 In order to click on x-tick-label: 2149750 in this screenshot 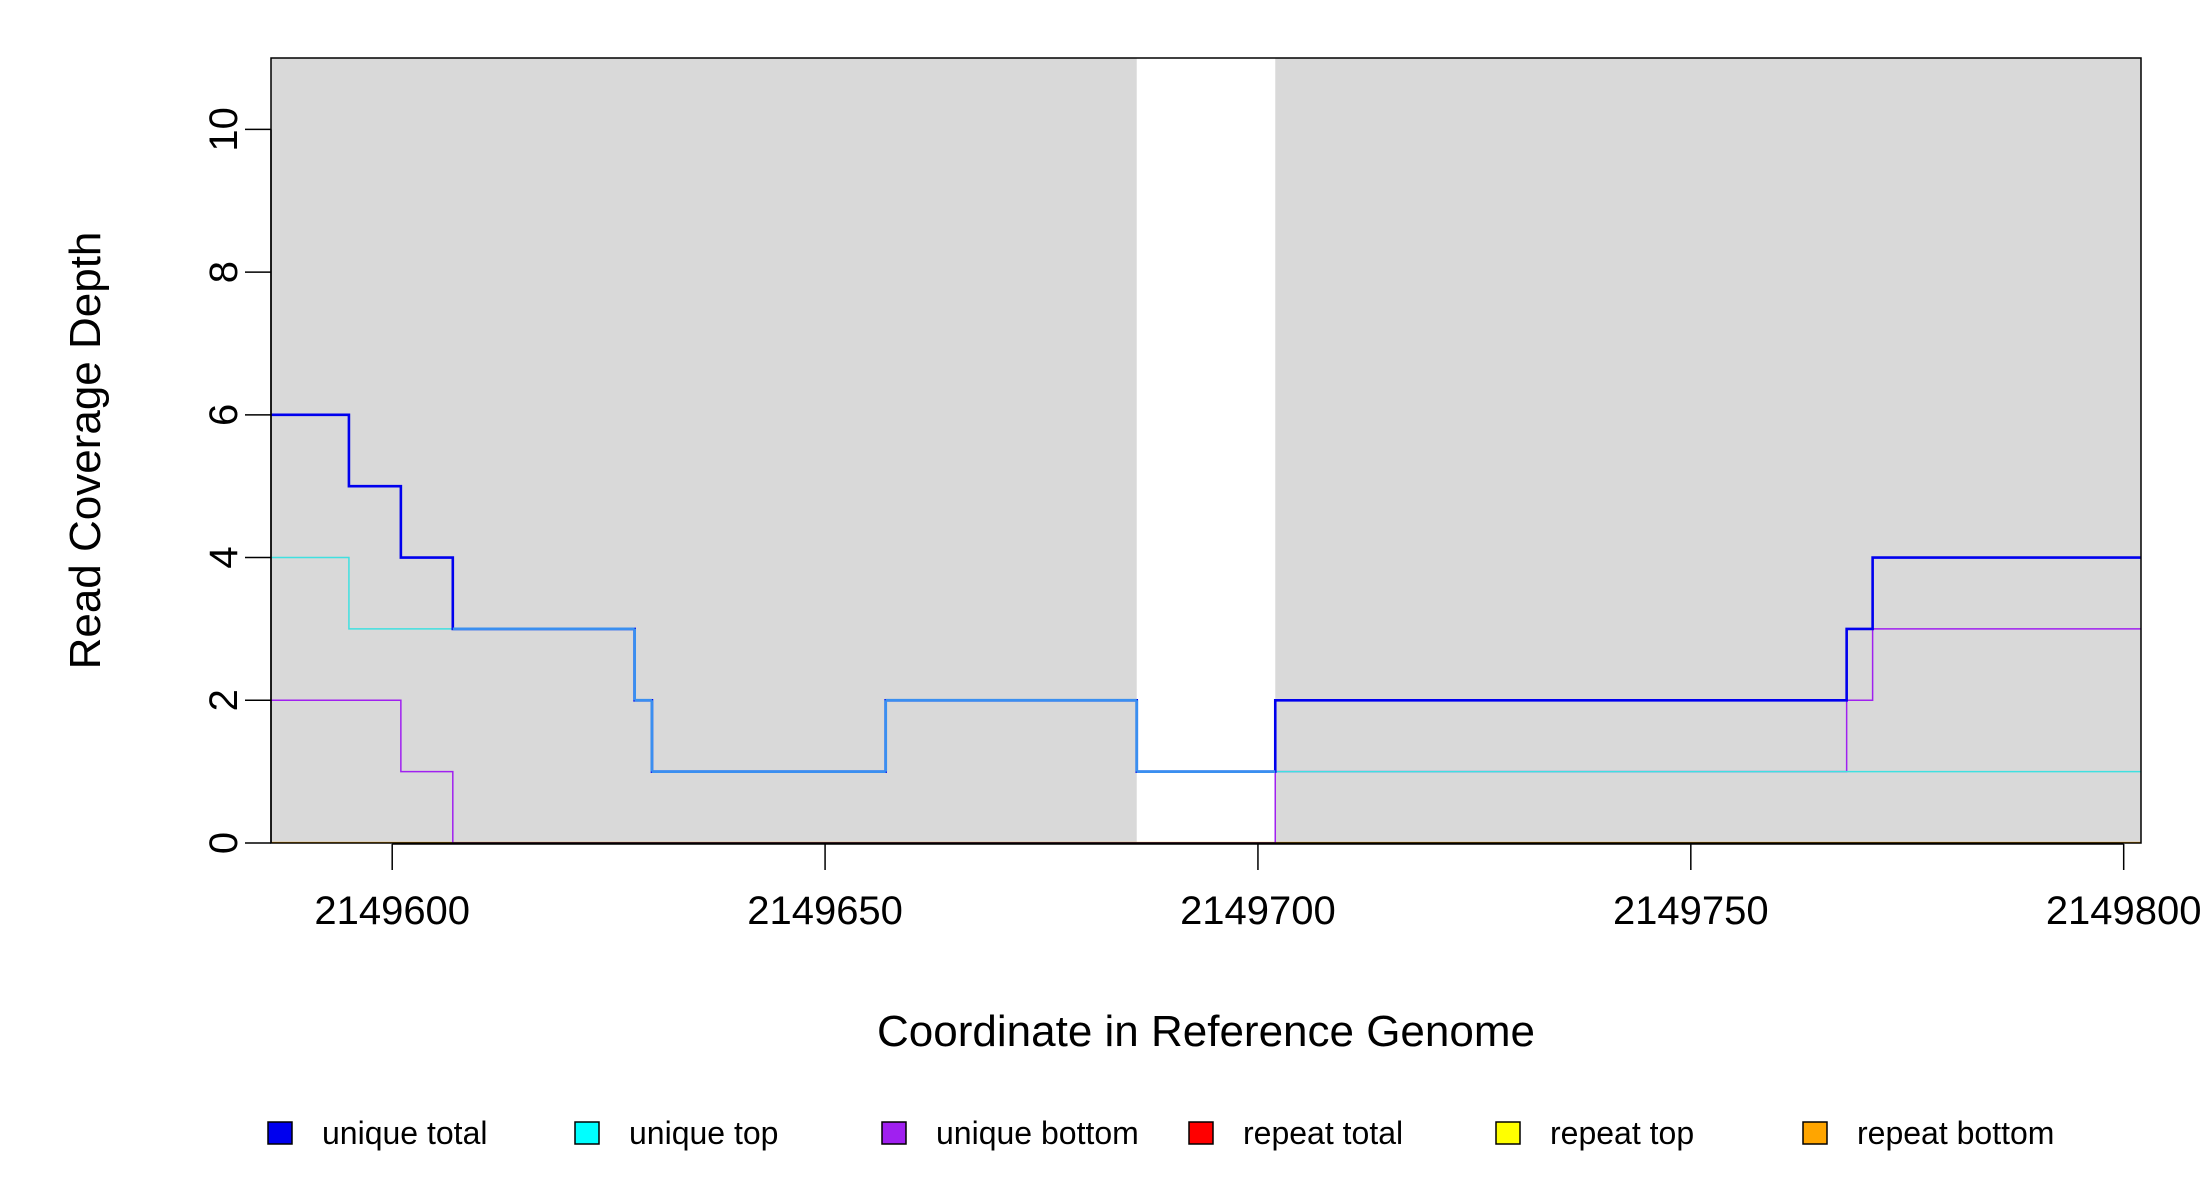, I will do `click(1691, 911)`.